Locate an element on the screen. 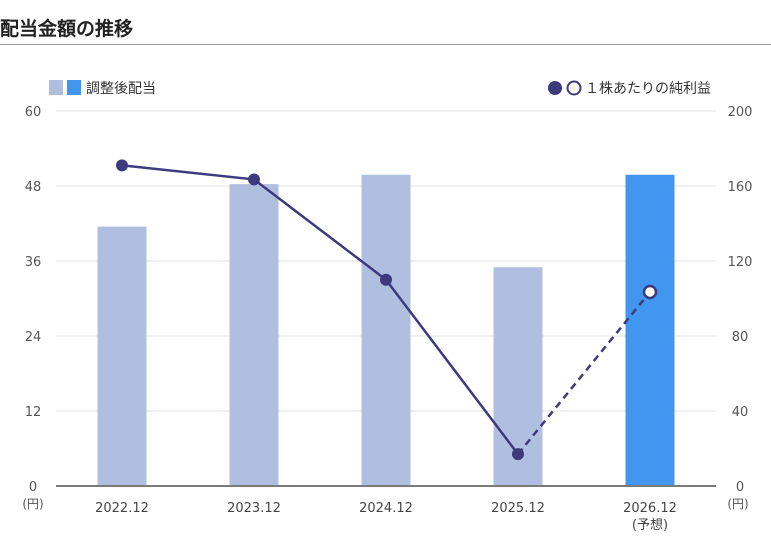 This screenshot has width=771, height=546. legend-line-label: １株あたりの純利益 is located at coordinates (648, 89).